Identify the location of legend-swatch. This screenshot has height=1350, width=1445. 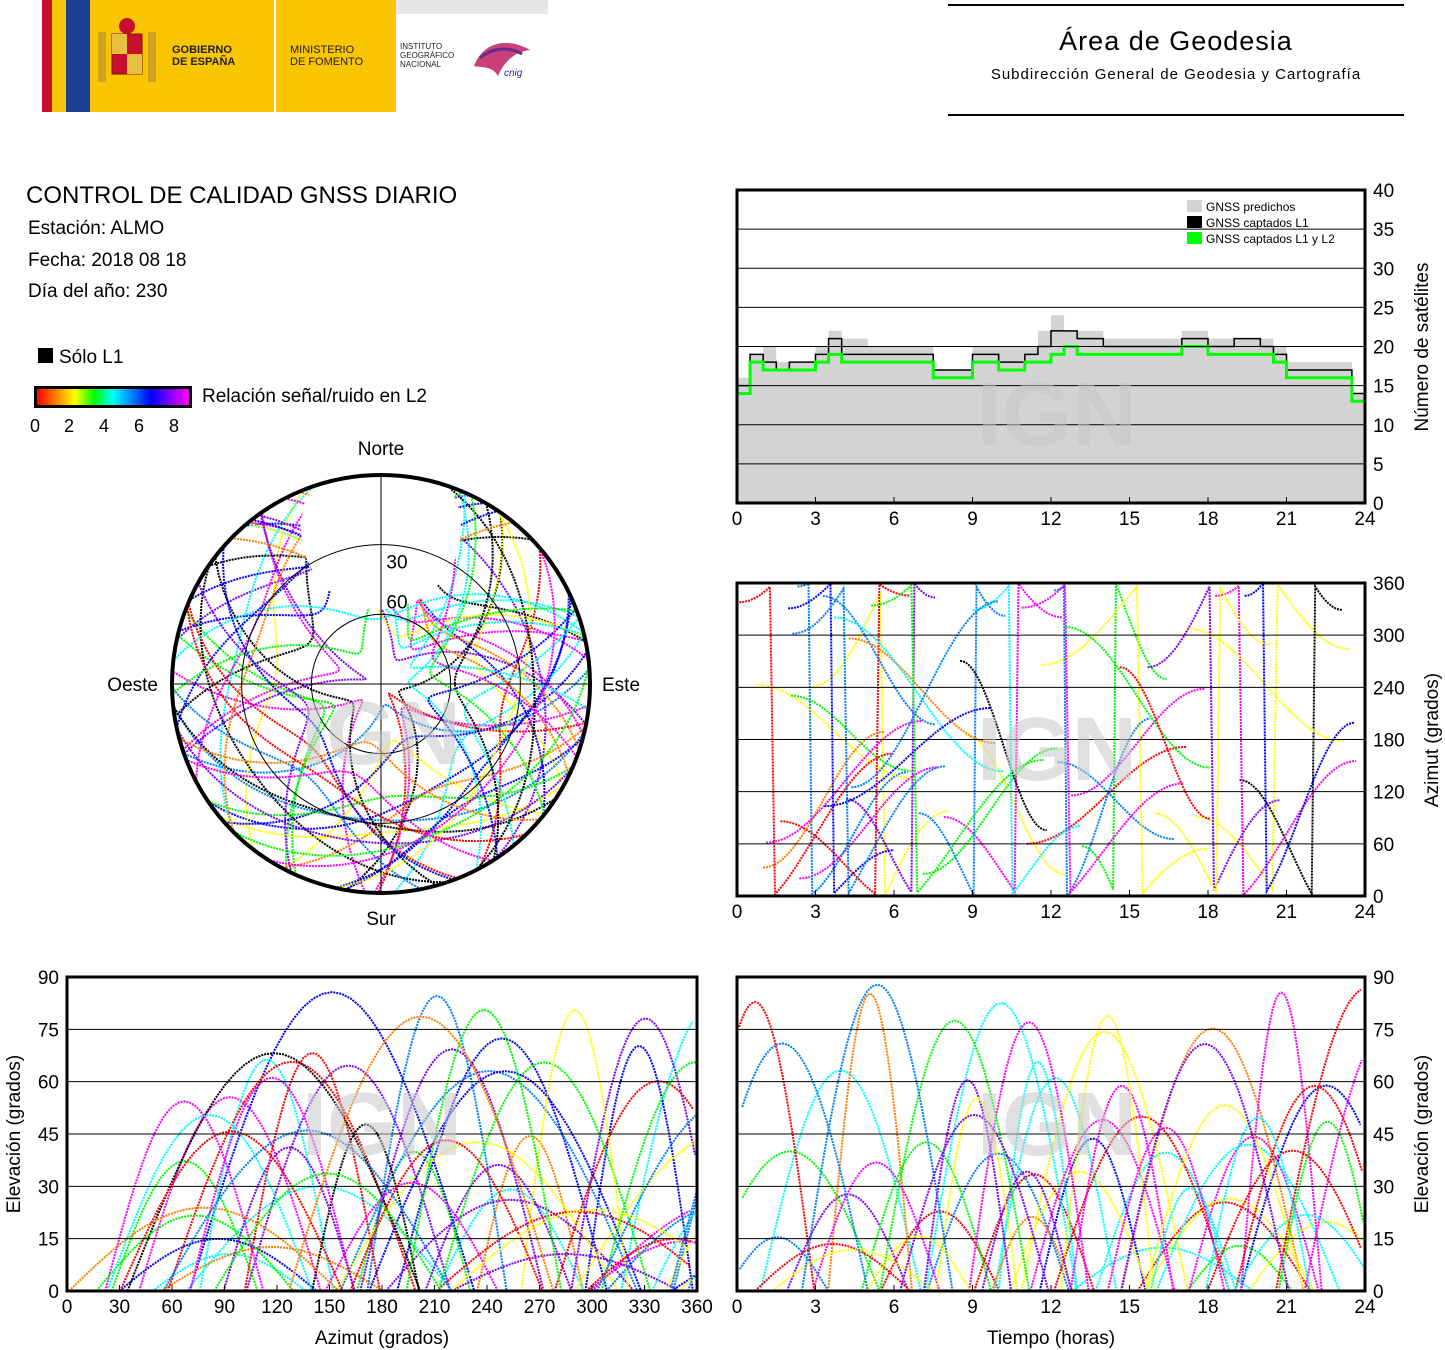
(1194, 206).